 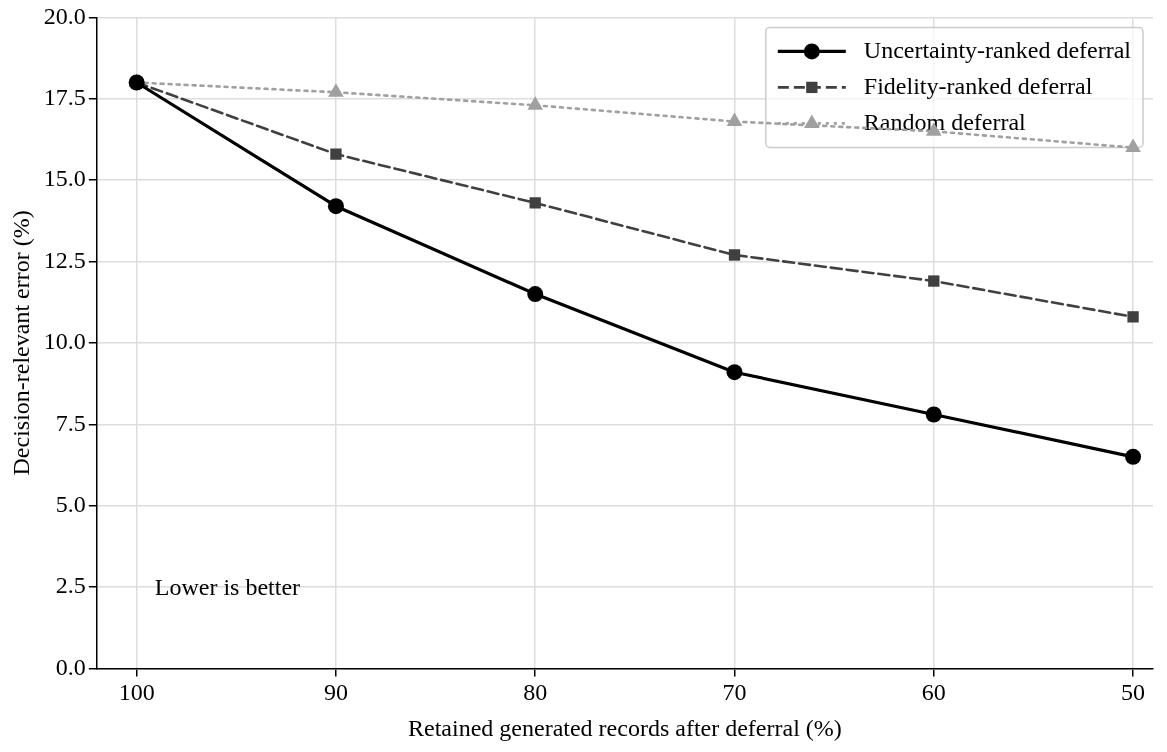 I want to click on y-tick-label: 5.0, so click(x=70, y=503).